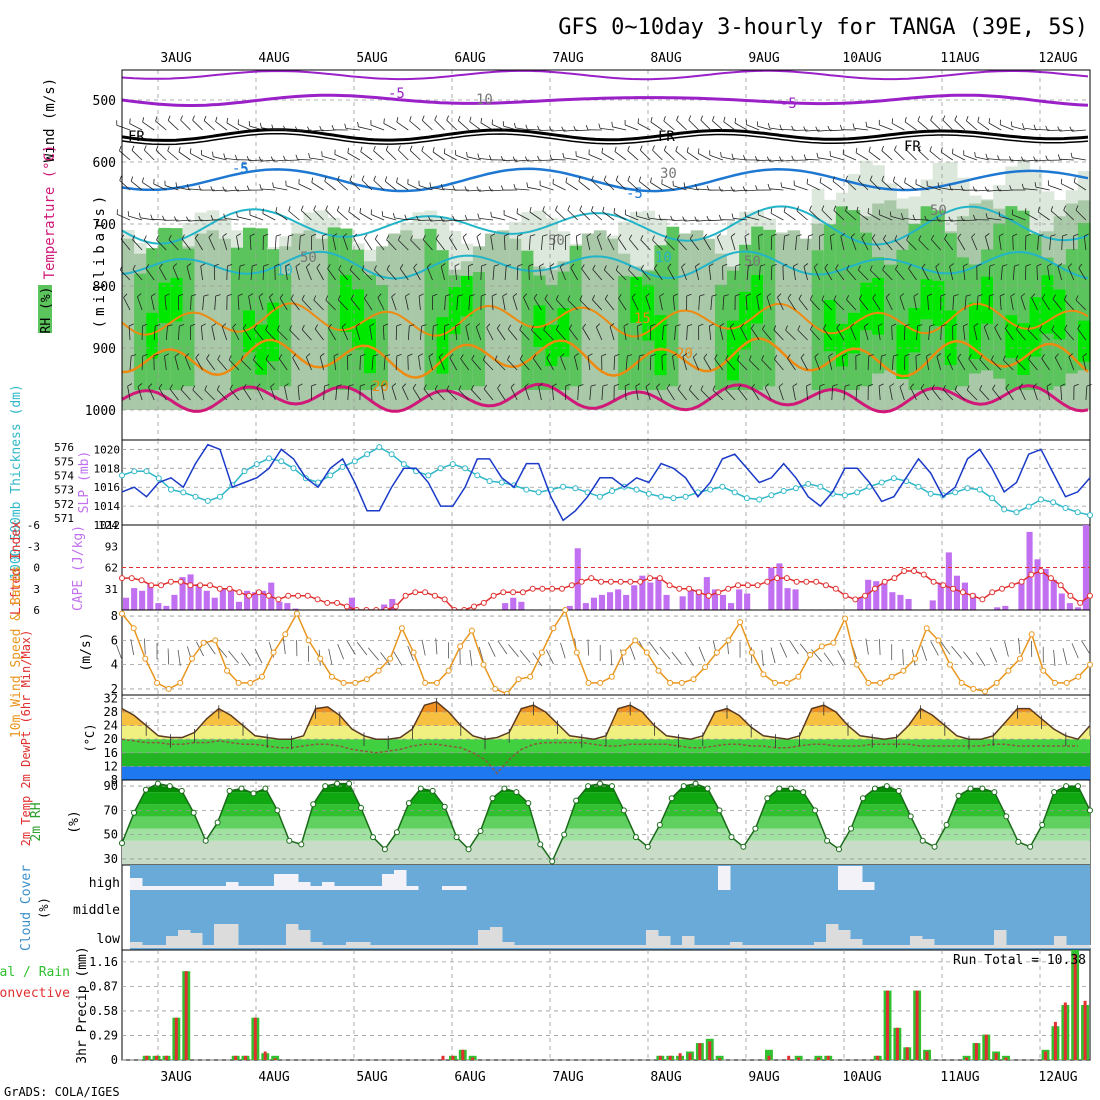 The image size is (1100, 1100). What do you see at coordinates (175, 58) in the screenshot?
I see `day-label-top: 3AUG` at bounding box center [175, 58].